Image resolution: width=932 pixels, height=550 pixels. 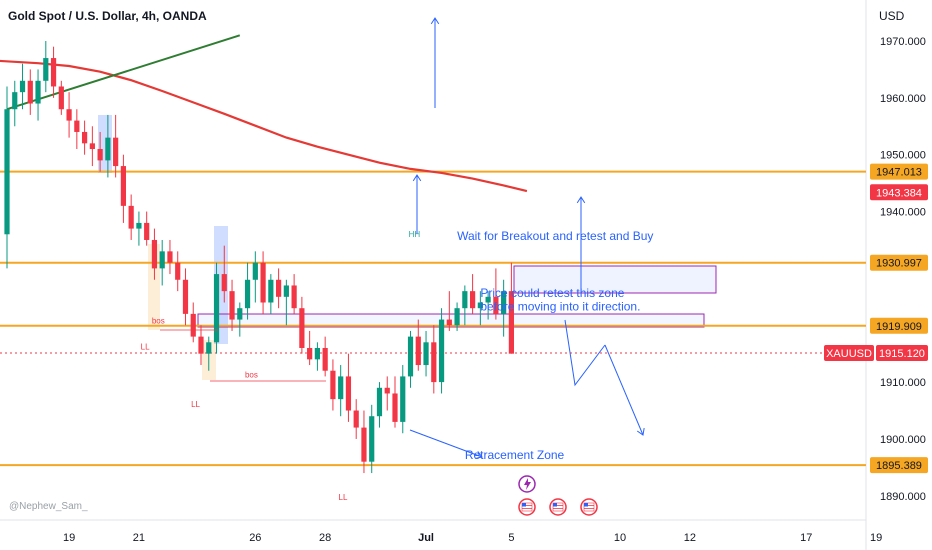 I want to click on price-tick-label: 1970.000, so click(x=903, y=42).